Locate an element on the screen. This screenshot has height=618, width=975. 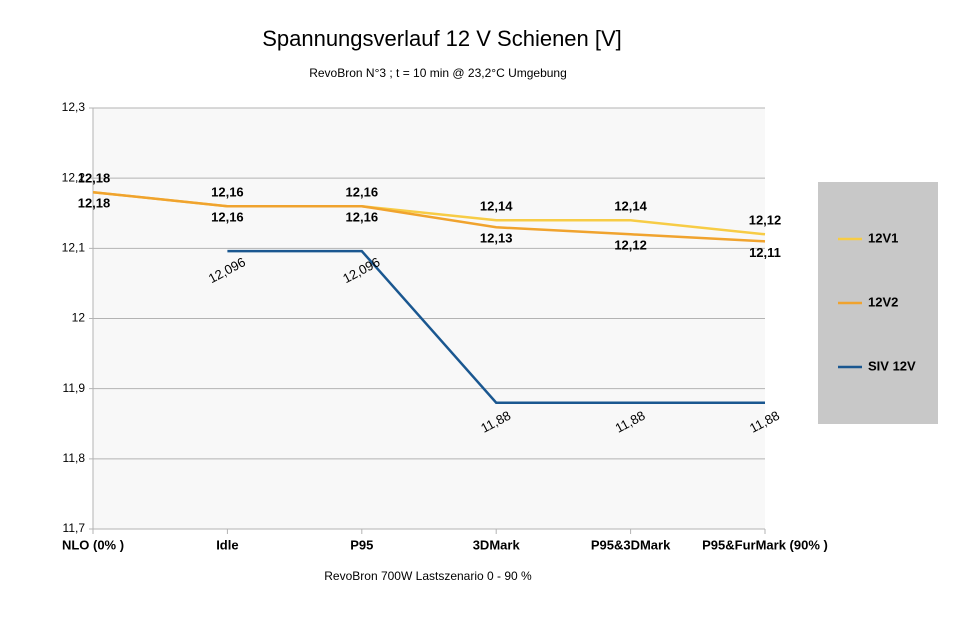
legend-label: 12V1 is located at coordinates (883, 237).